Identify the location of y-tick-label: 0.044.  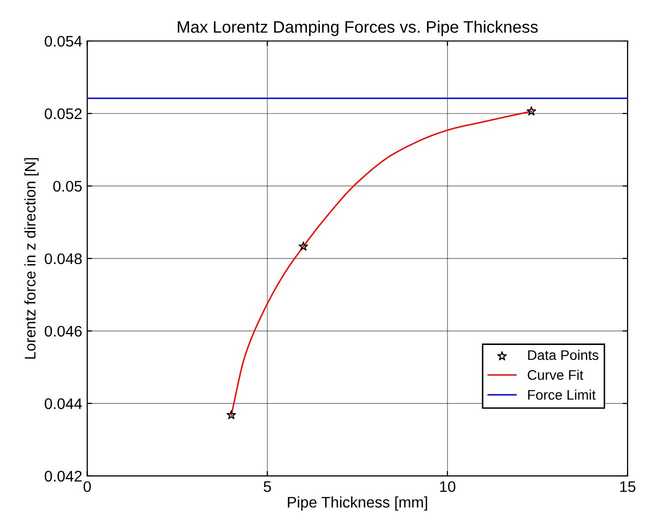
(63, 404).